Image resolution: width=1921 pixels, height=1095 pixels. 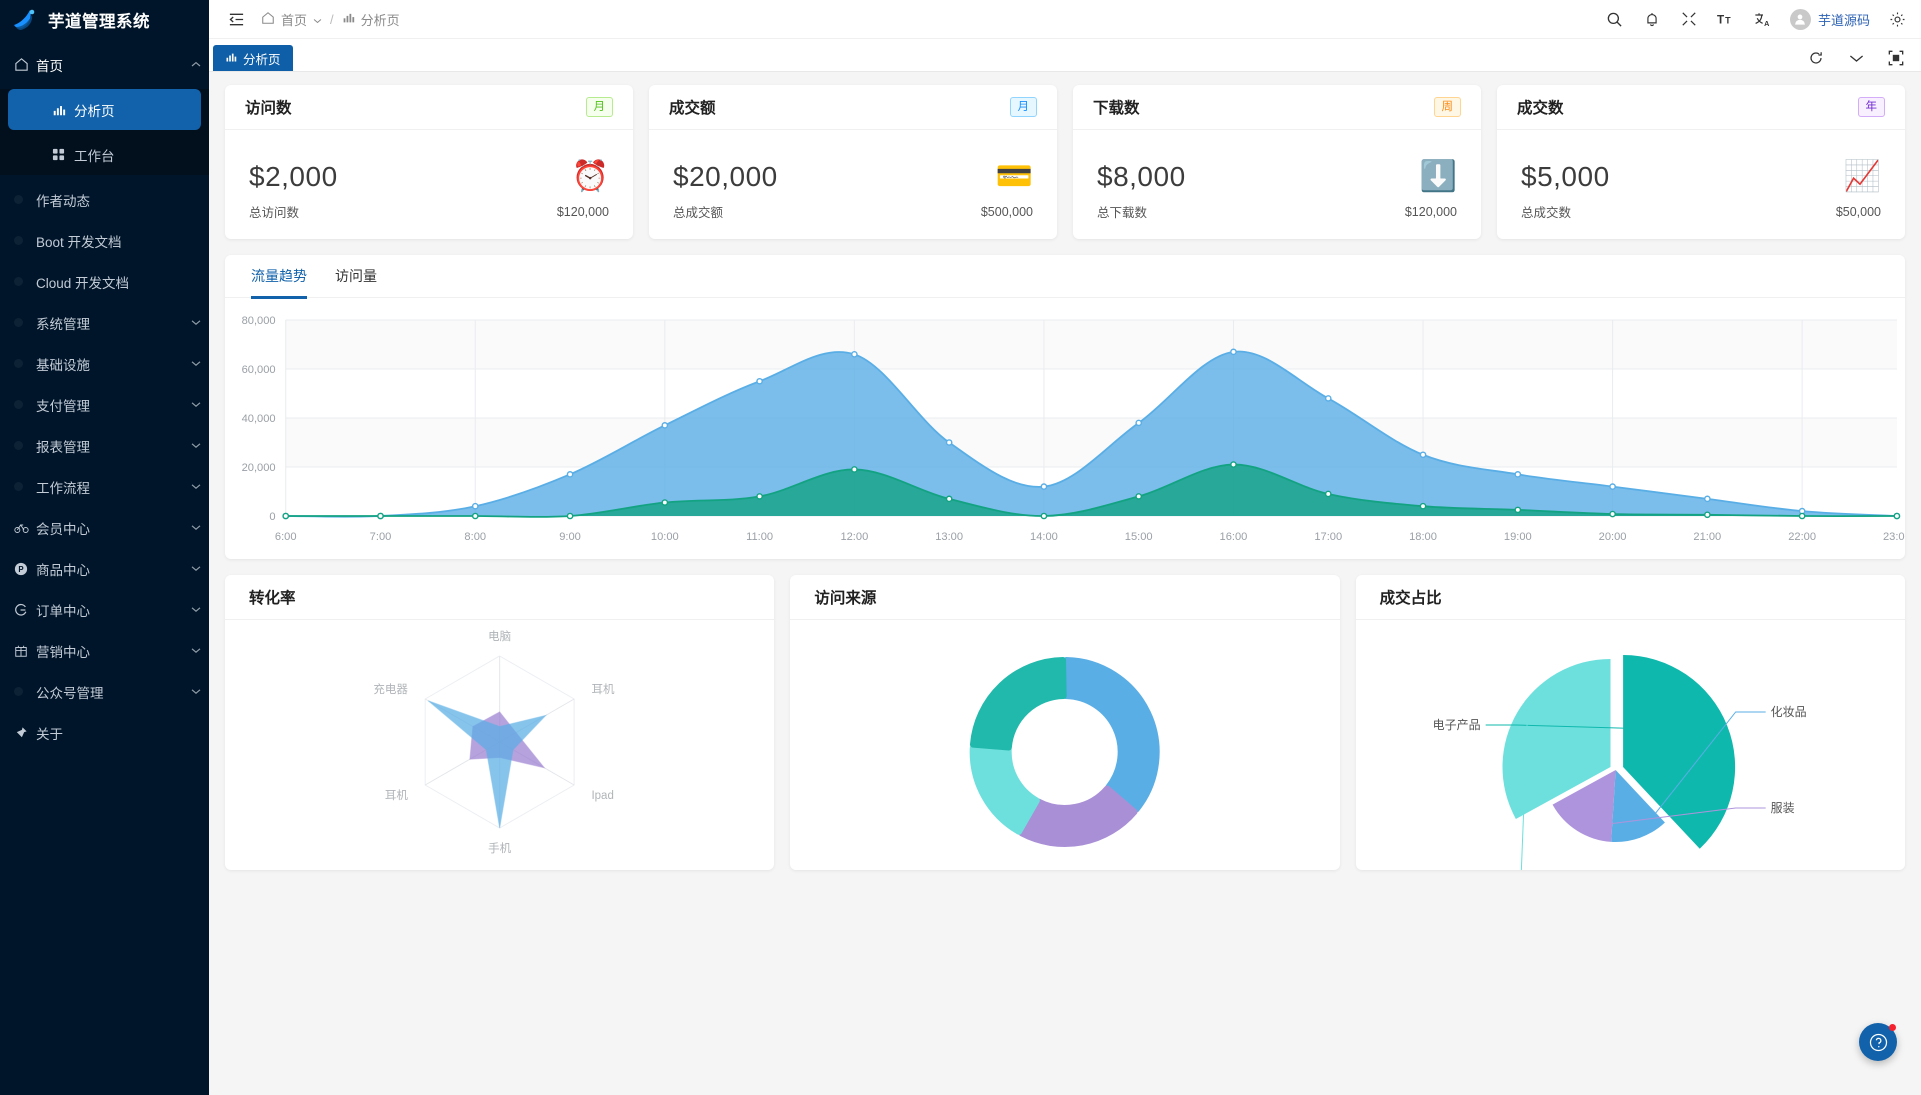 What do you see at coordinates (1843, 20) in the screenshot?
I see `user-name: 芋道源码` at bounding box center [1843, 20].